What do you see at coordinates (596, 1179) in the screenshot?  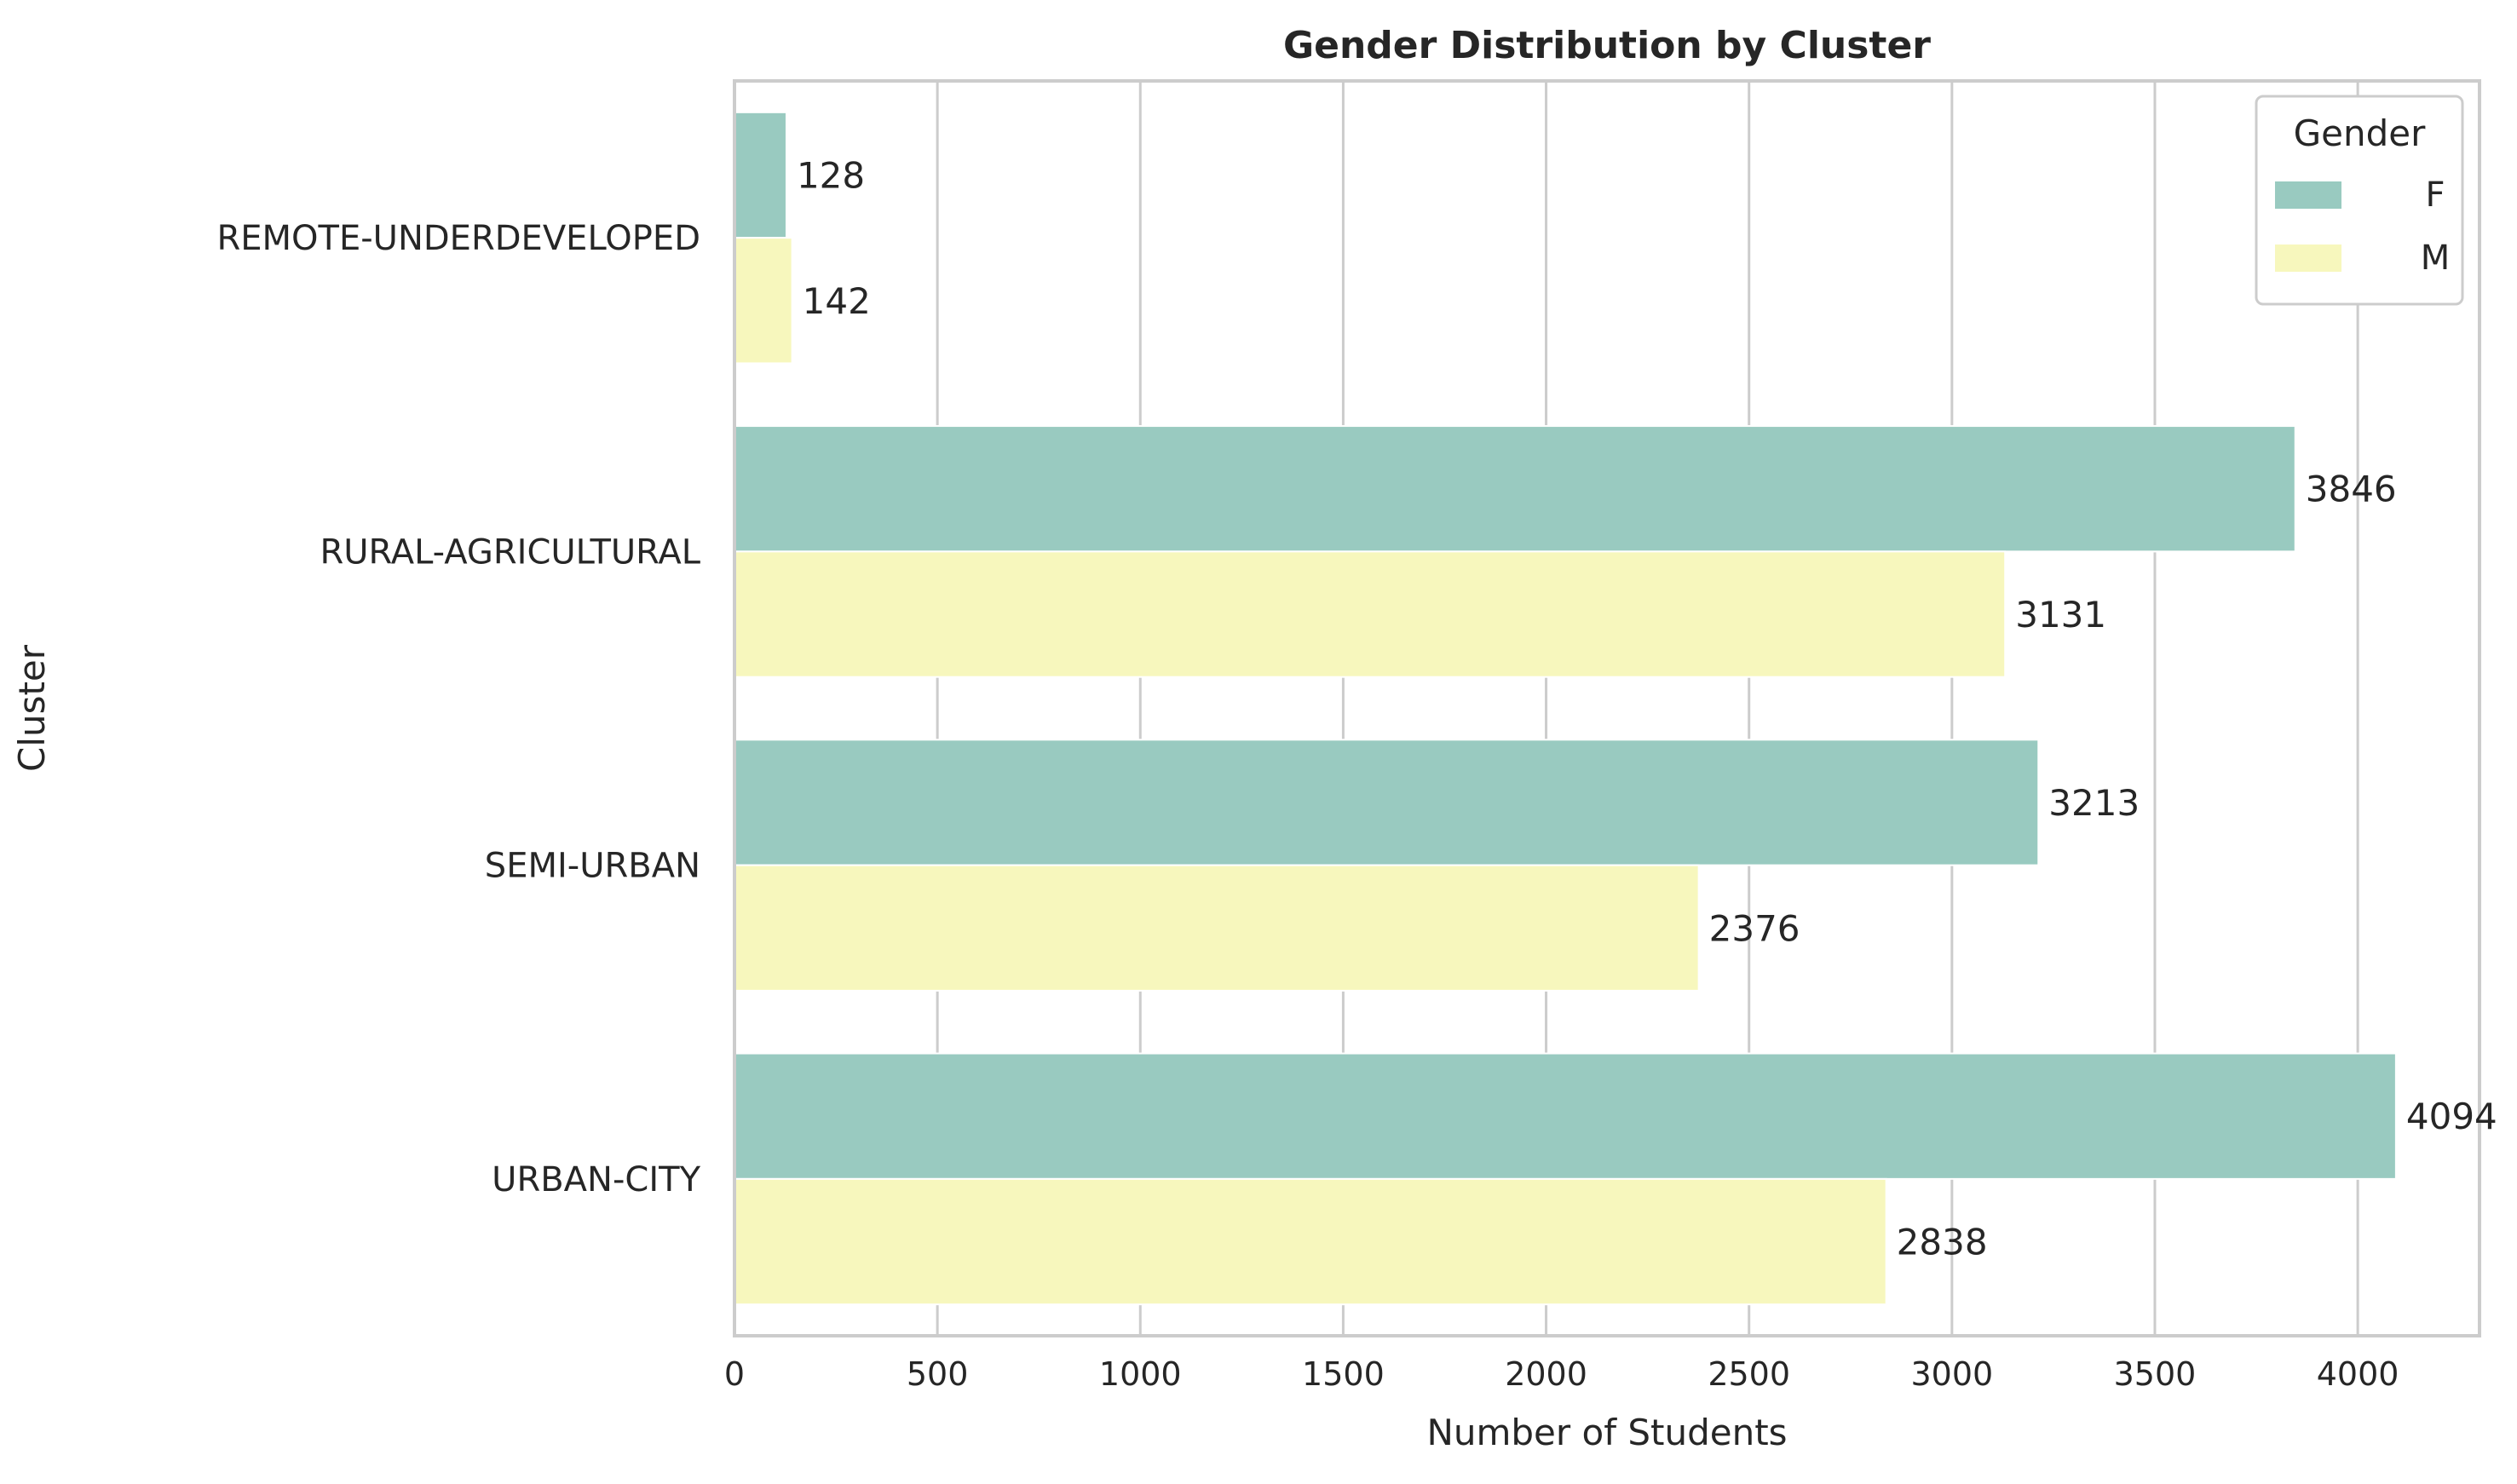 I see `y-tick-label: URBAN-CITY` at bounding box center [596, 1179].